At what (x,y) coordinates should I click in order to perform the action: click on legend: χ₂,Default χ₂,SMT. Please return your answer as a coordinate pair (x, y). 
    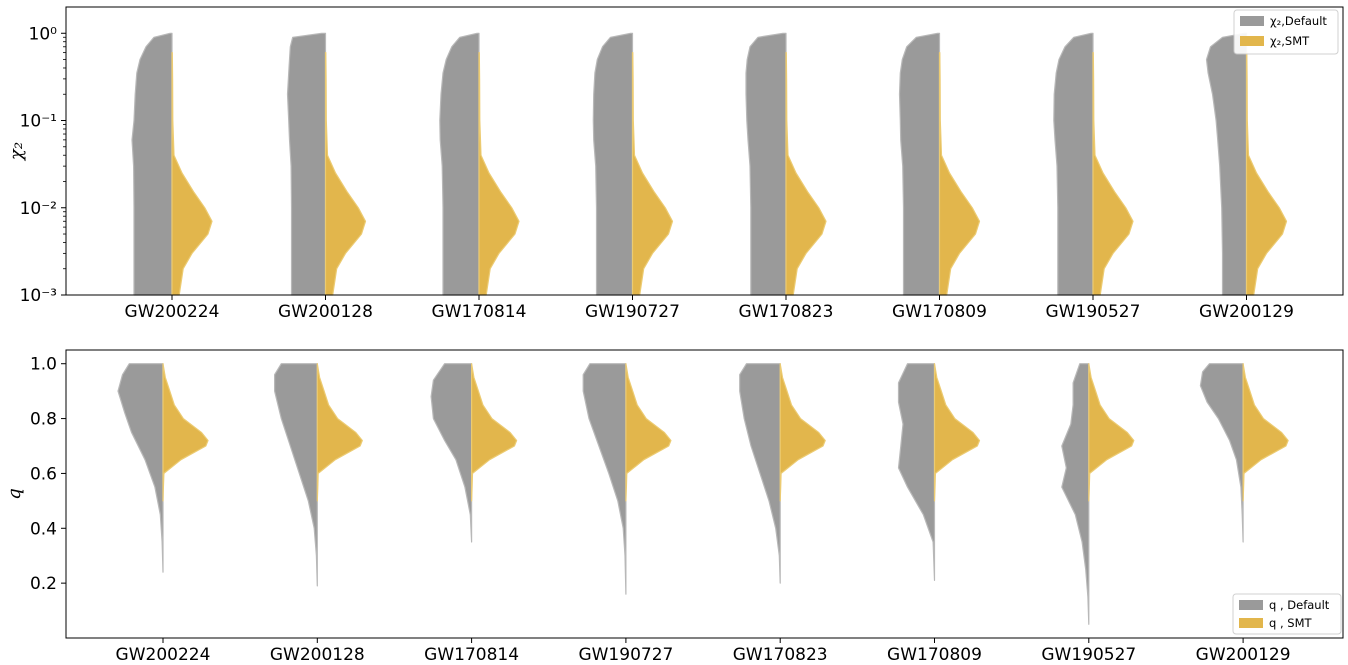
    Looking at the image, I should click on (1286, 32).